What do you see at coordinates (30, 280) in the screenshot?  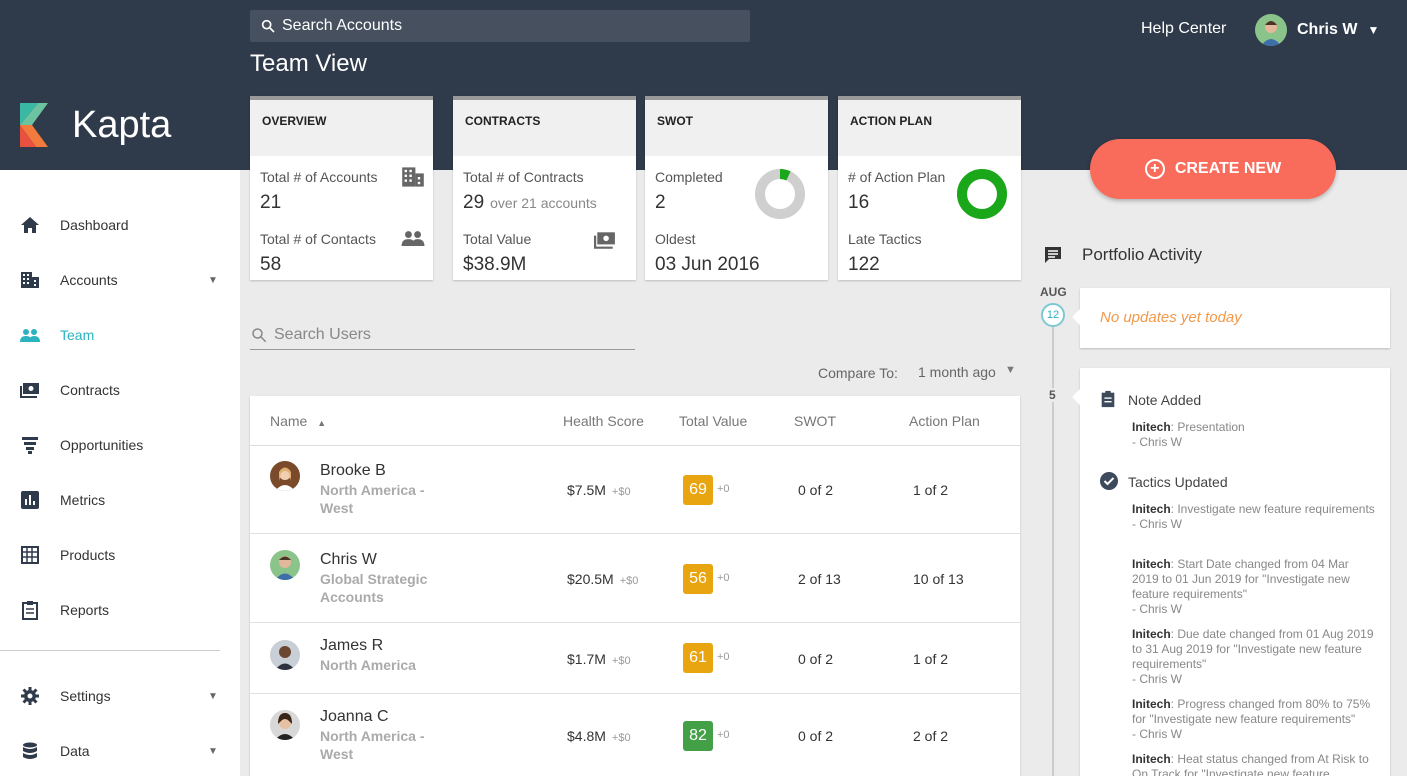 I see `building-icon` at bounding box center [30, 280].